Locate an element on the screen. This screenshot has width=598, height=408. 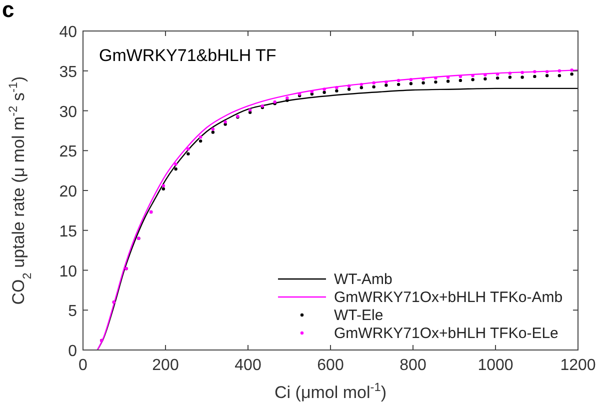
y-tick-label: 40 is located at coordinates (68, 32).